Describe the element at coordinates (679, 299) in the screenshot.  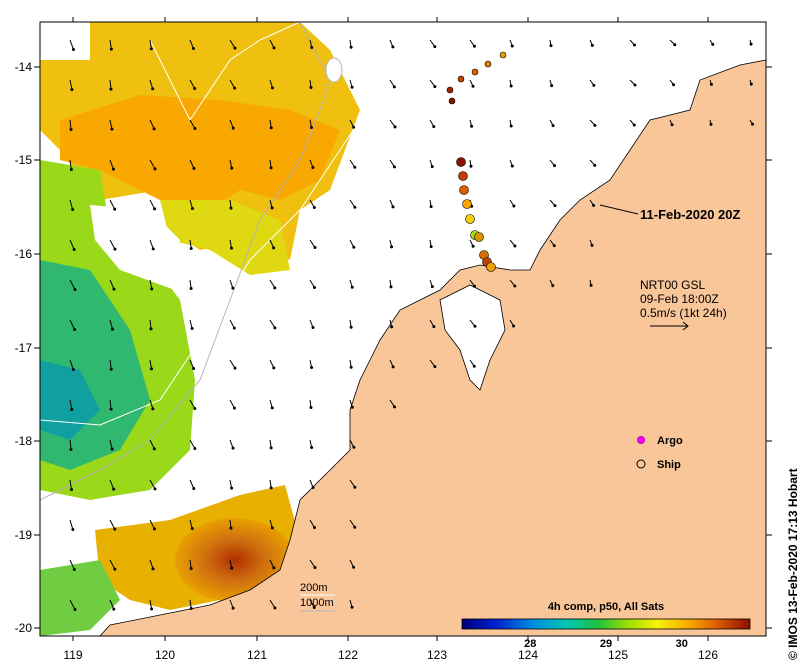
I see `wind-time-label: 09-Feb 18:00Z` at that location.